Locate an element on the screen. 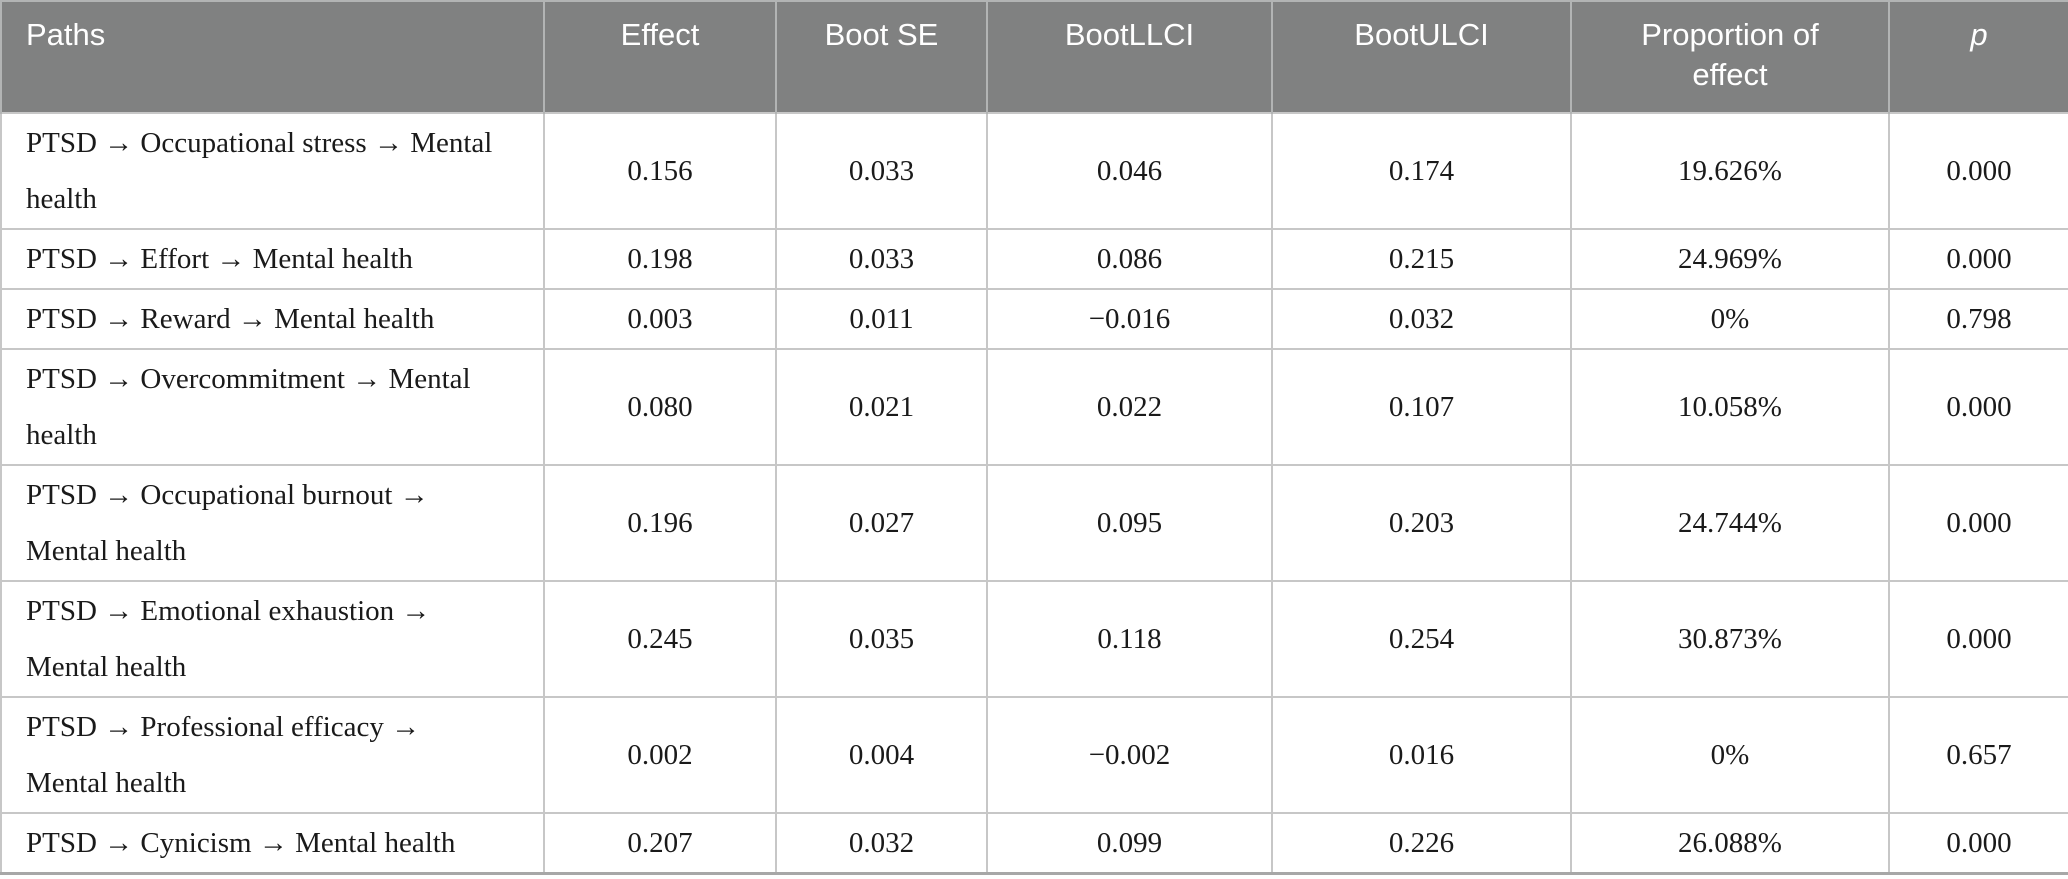 The width and height of the screenshot is (2068, 879). cell-boot_llci: −0.002 is located at coordinates (1129, 755).